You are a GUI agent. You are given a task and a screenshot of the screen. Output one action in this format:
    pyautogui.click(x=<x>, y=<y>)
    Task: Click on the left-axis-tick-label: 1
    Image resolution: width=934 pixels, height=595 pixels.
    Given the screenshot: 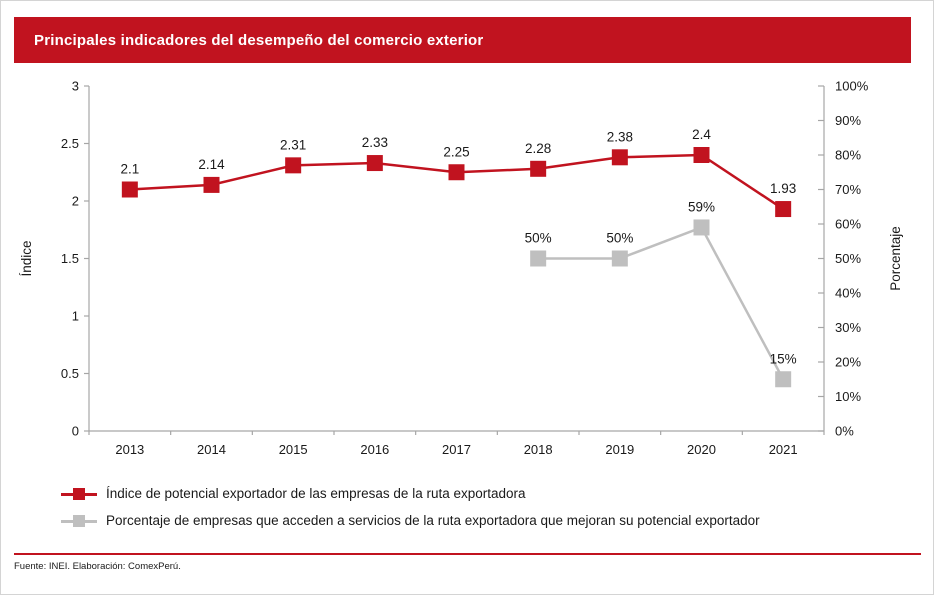 What is the action you would take?
    pyautogui.click(x=75, y=316)
    